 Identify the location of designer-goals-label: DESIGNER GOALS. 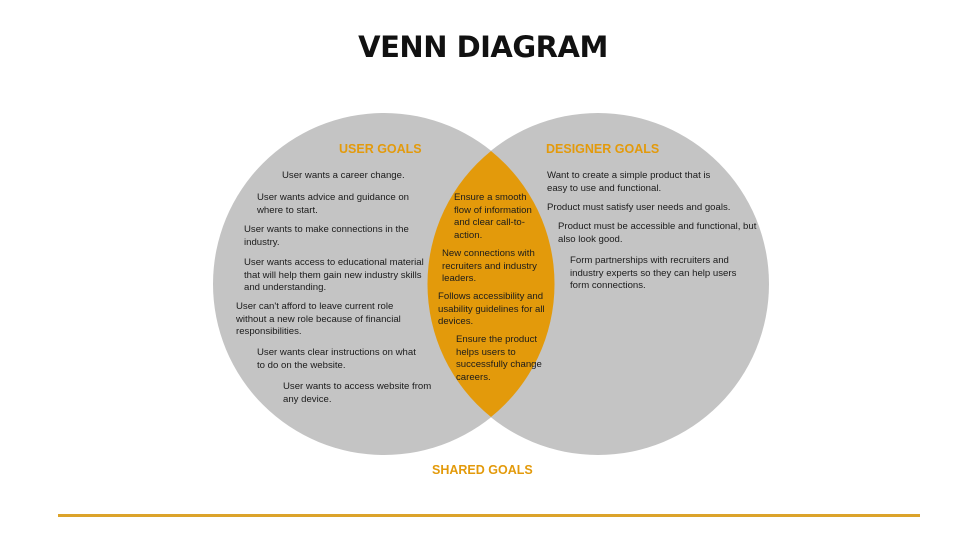
(603, 149).